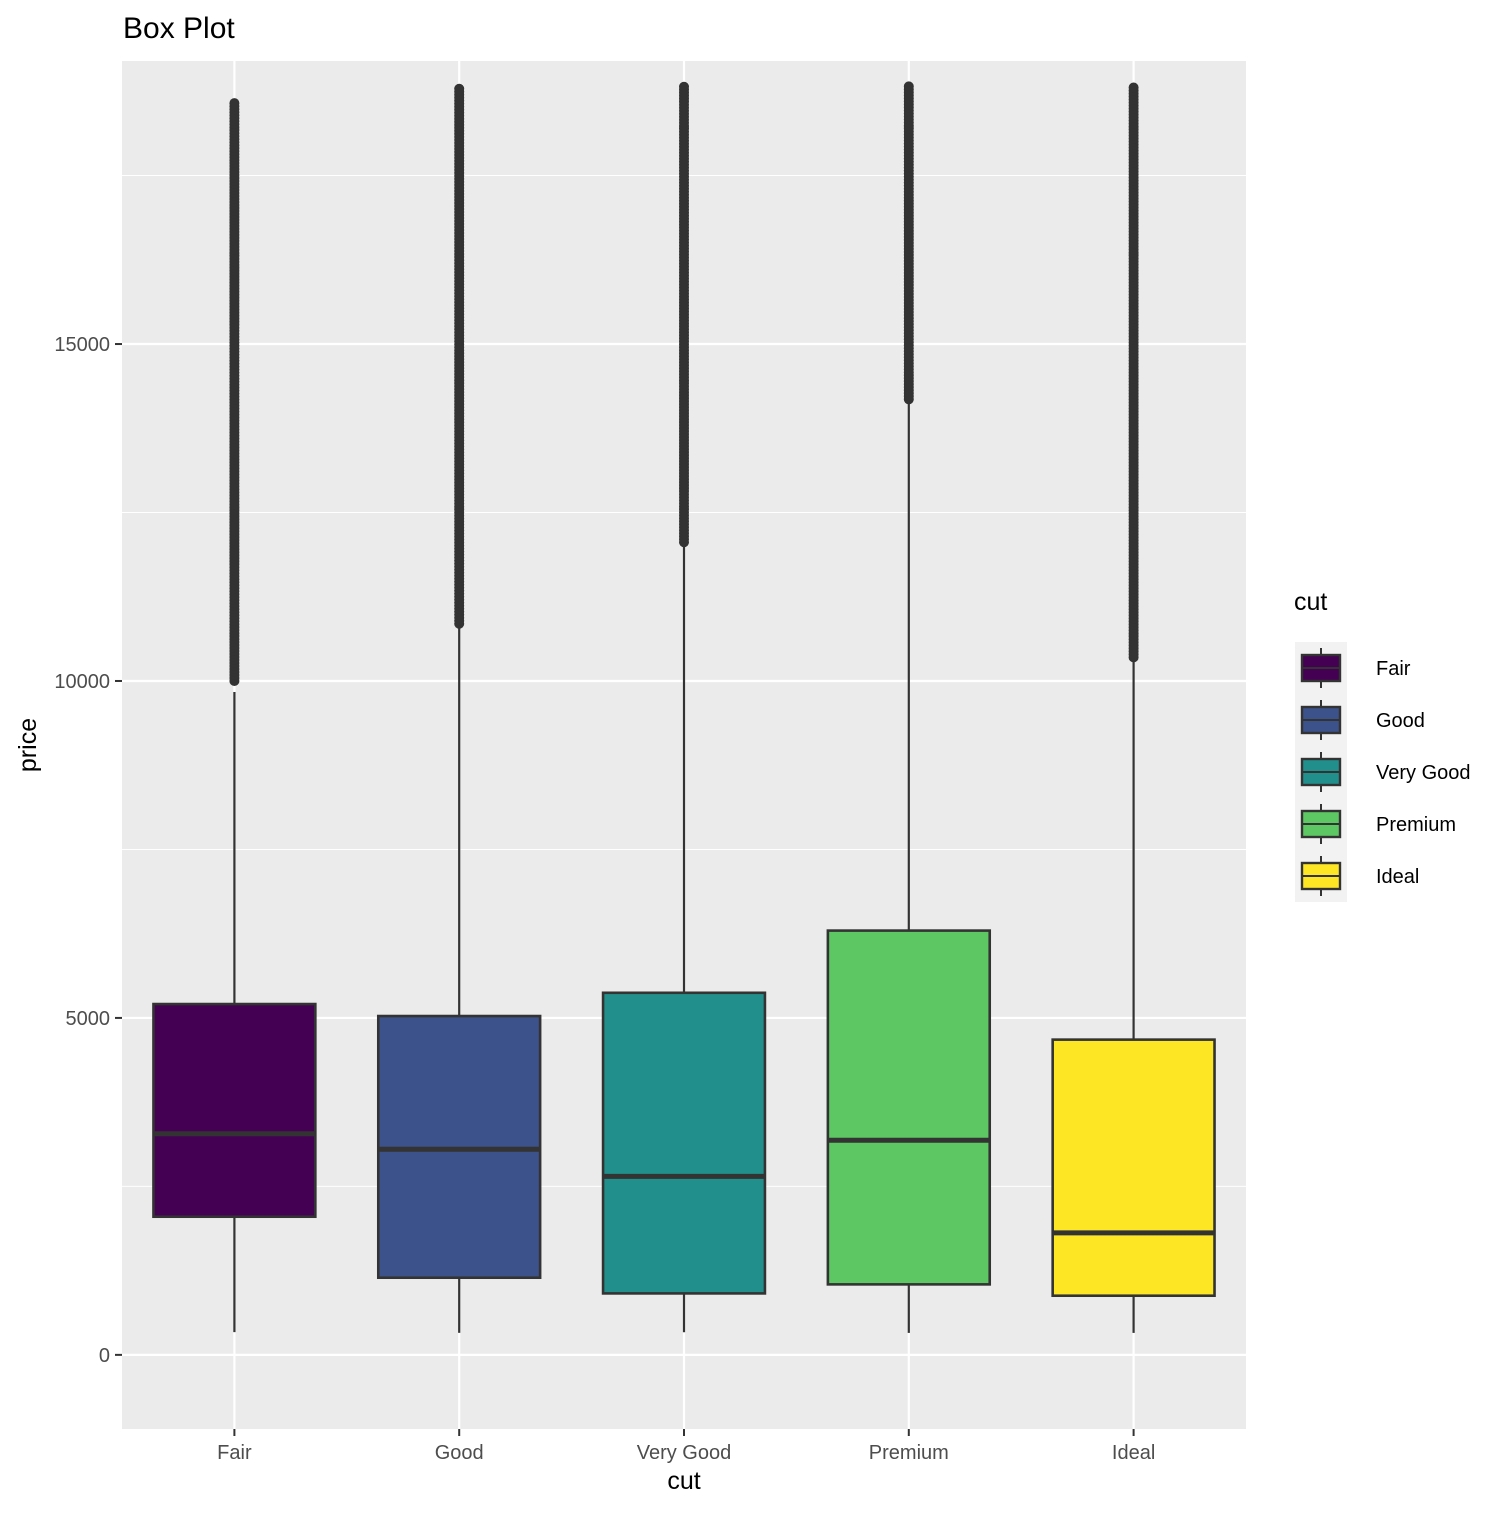 This screenshot has width=1512, height=1517. I want to click on box-premium, so click(909, 707).